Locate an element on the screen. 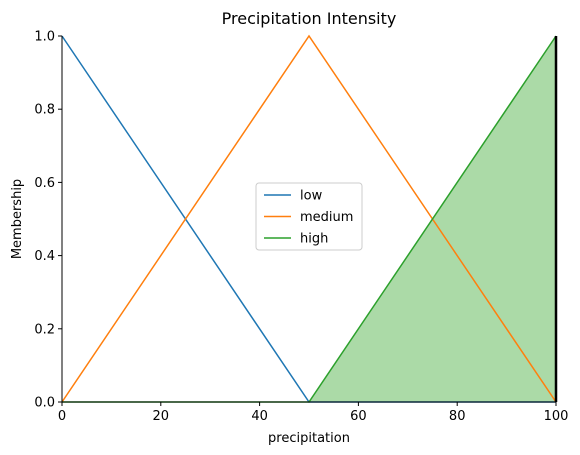 The image size is (580, 455). y-tick-label: 0.4 is located at coordinates (44, 256).